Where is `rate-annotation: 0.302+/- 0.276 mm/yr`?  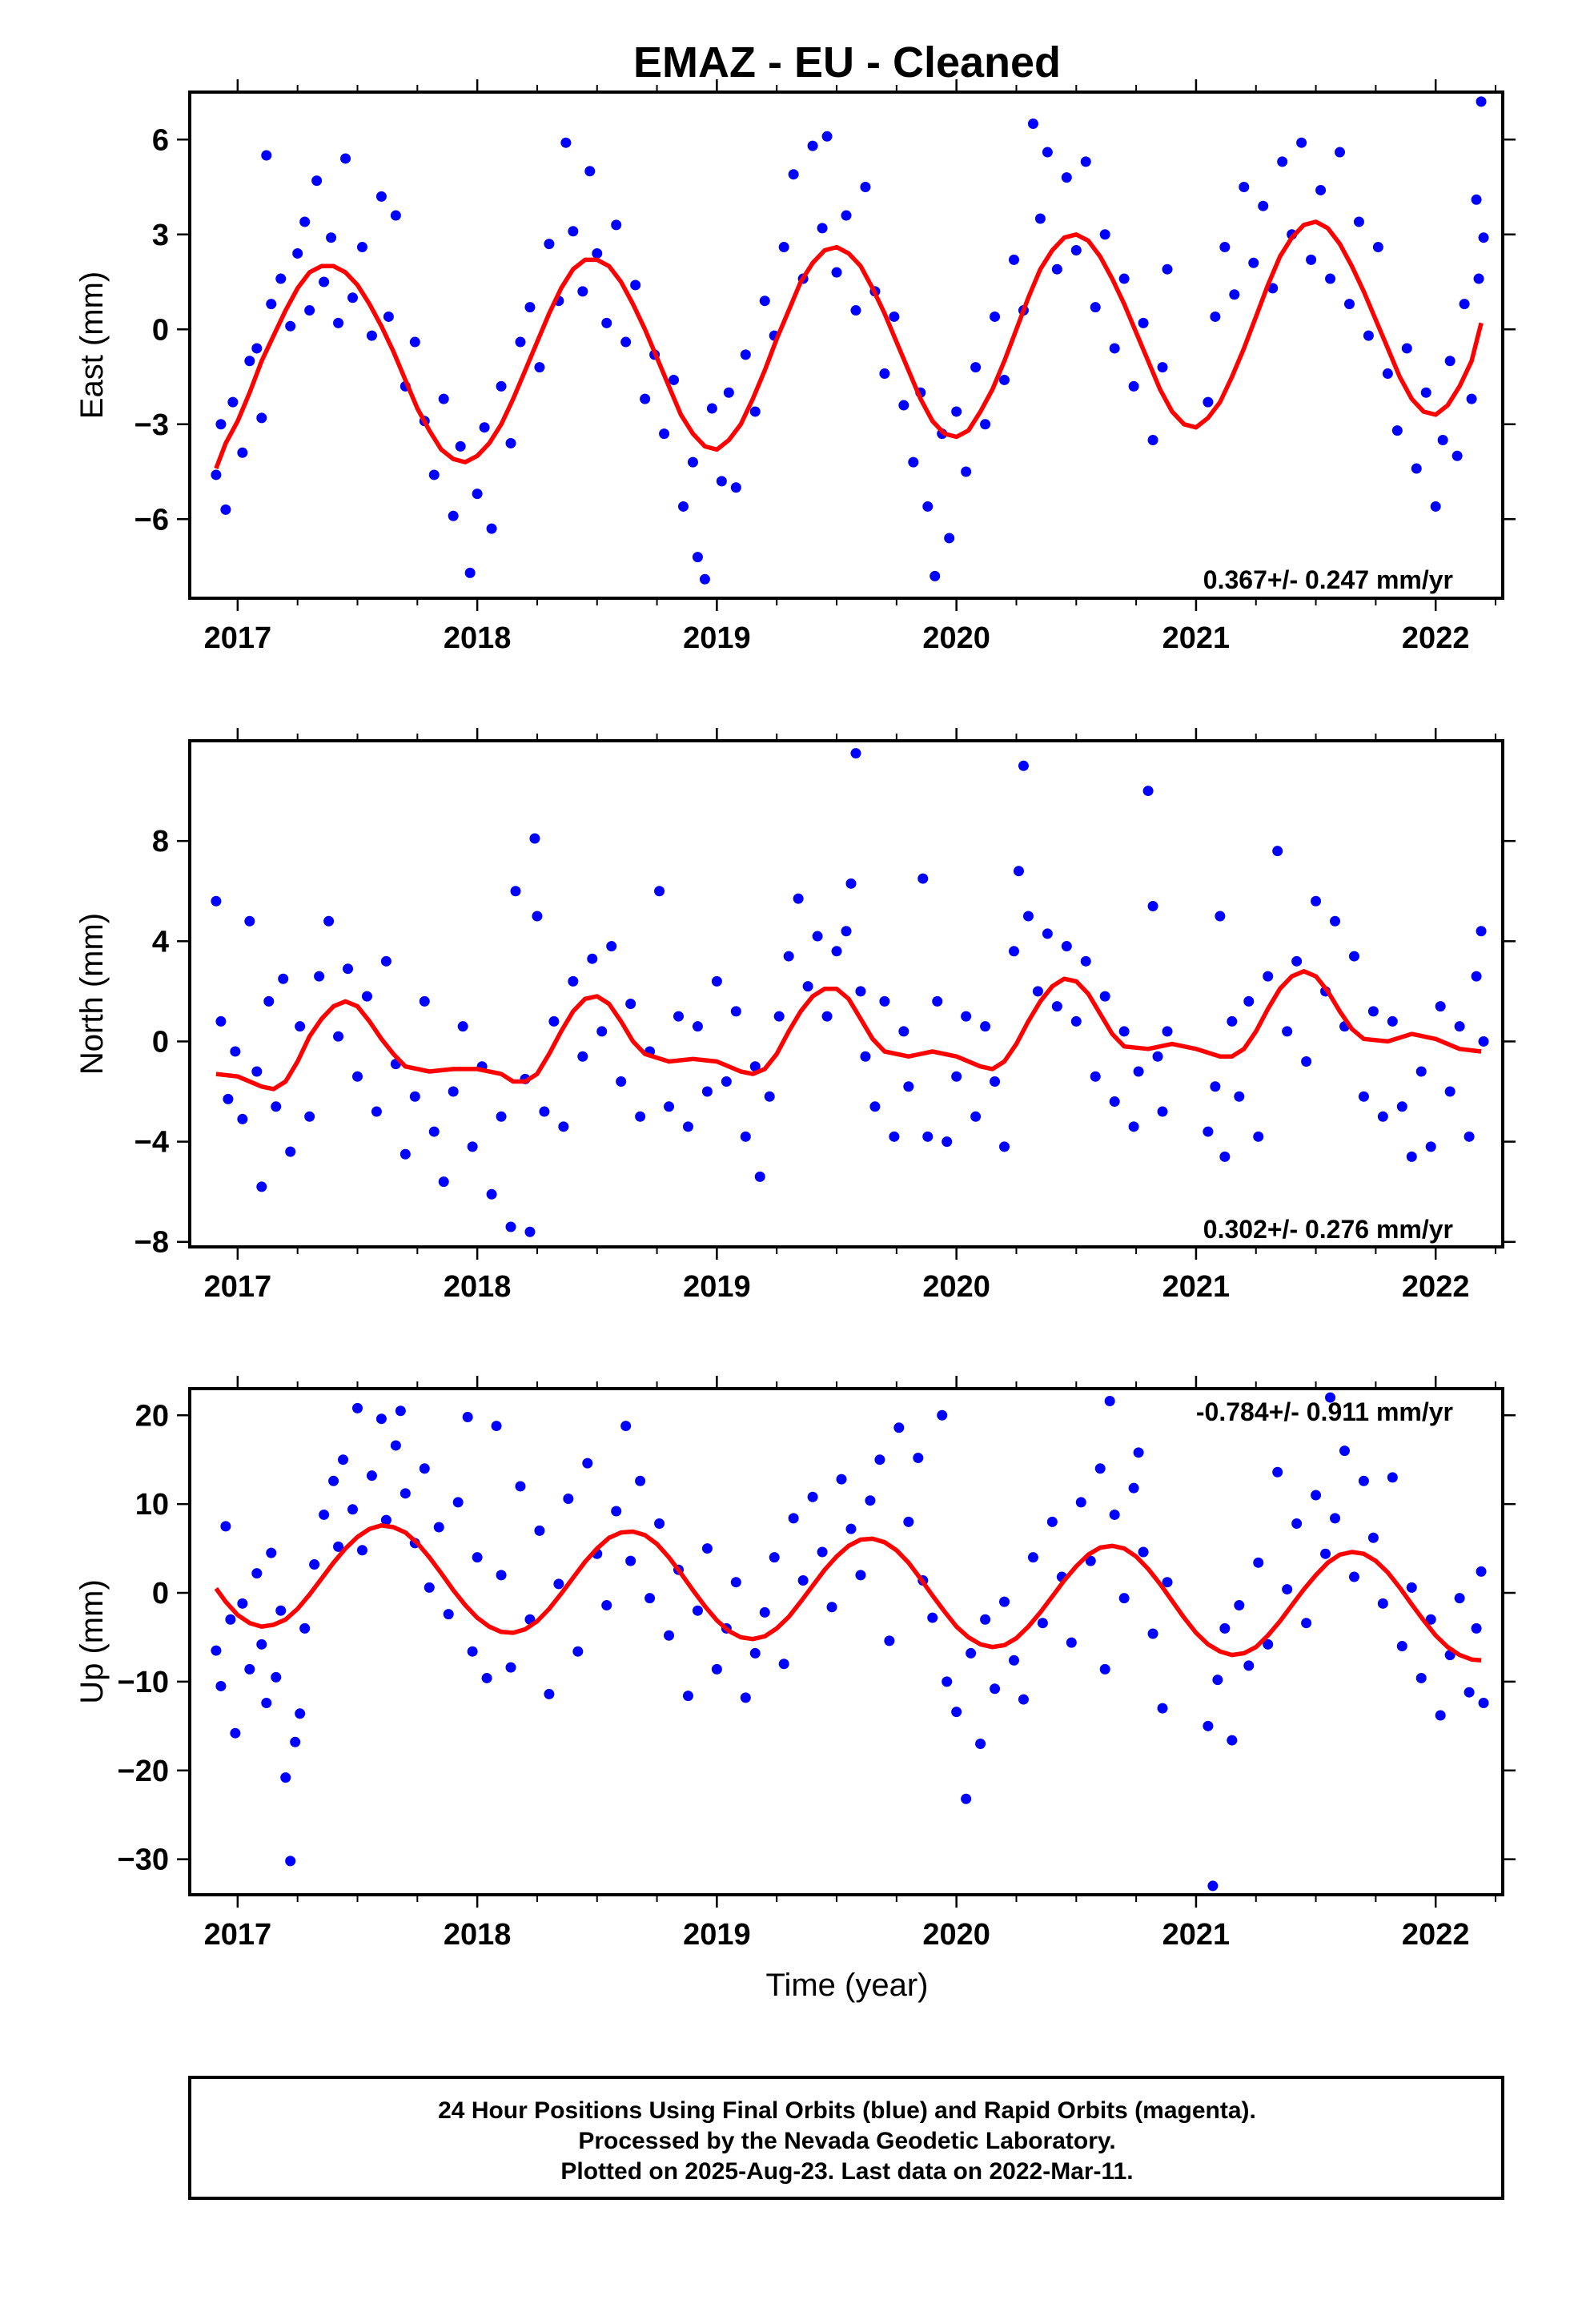
rate-annotation: 0.302+/- 0.276 mm/yr is located at coordinates (1328, 1229).